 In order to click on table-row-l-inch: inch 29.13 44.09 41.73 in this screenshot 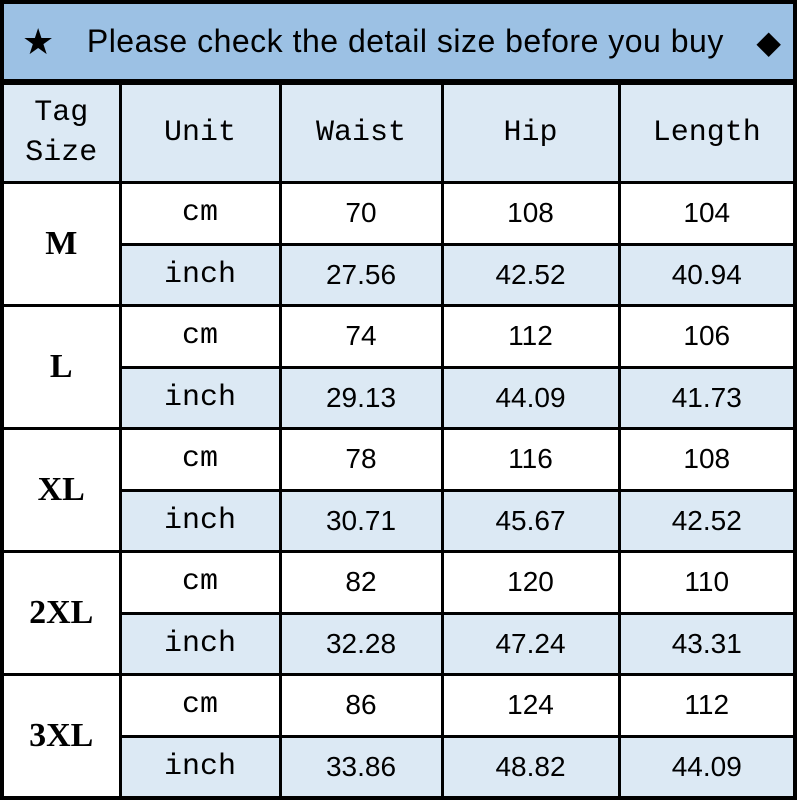, I will do `click(399, 397)`.